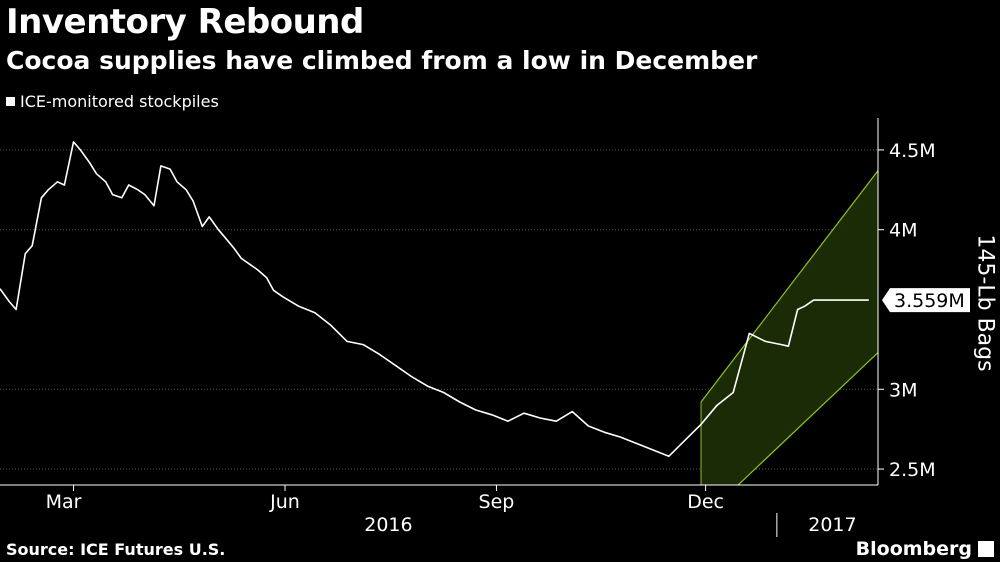 This screenshot has width=1000, height=562. Describe the element at coordinates (64, 502) in the screenshot. I see `x-tick-label: Mar` at that location.